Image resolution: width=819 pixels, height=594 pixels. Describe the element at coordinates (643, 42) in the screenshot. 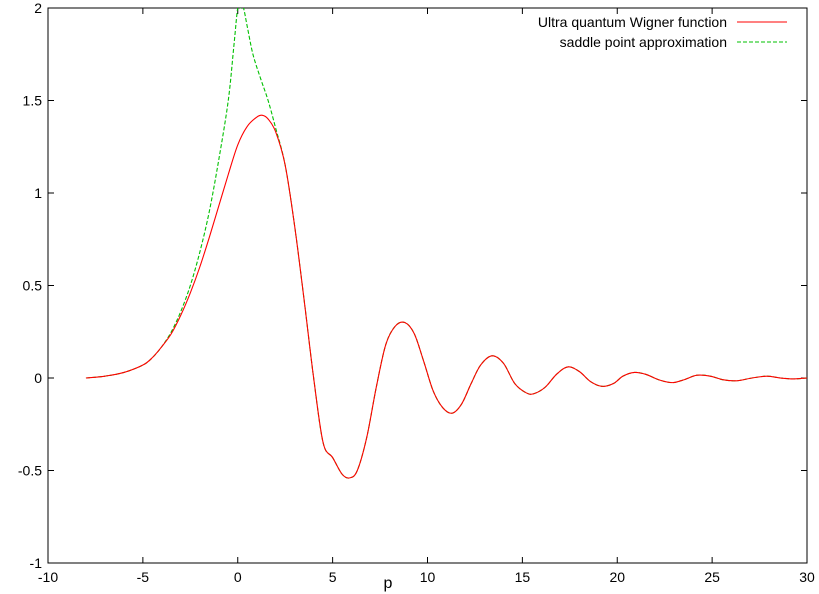

I see `legend-label: saddle point approximation` at that location.